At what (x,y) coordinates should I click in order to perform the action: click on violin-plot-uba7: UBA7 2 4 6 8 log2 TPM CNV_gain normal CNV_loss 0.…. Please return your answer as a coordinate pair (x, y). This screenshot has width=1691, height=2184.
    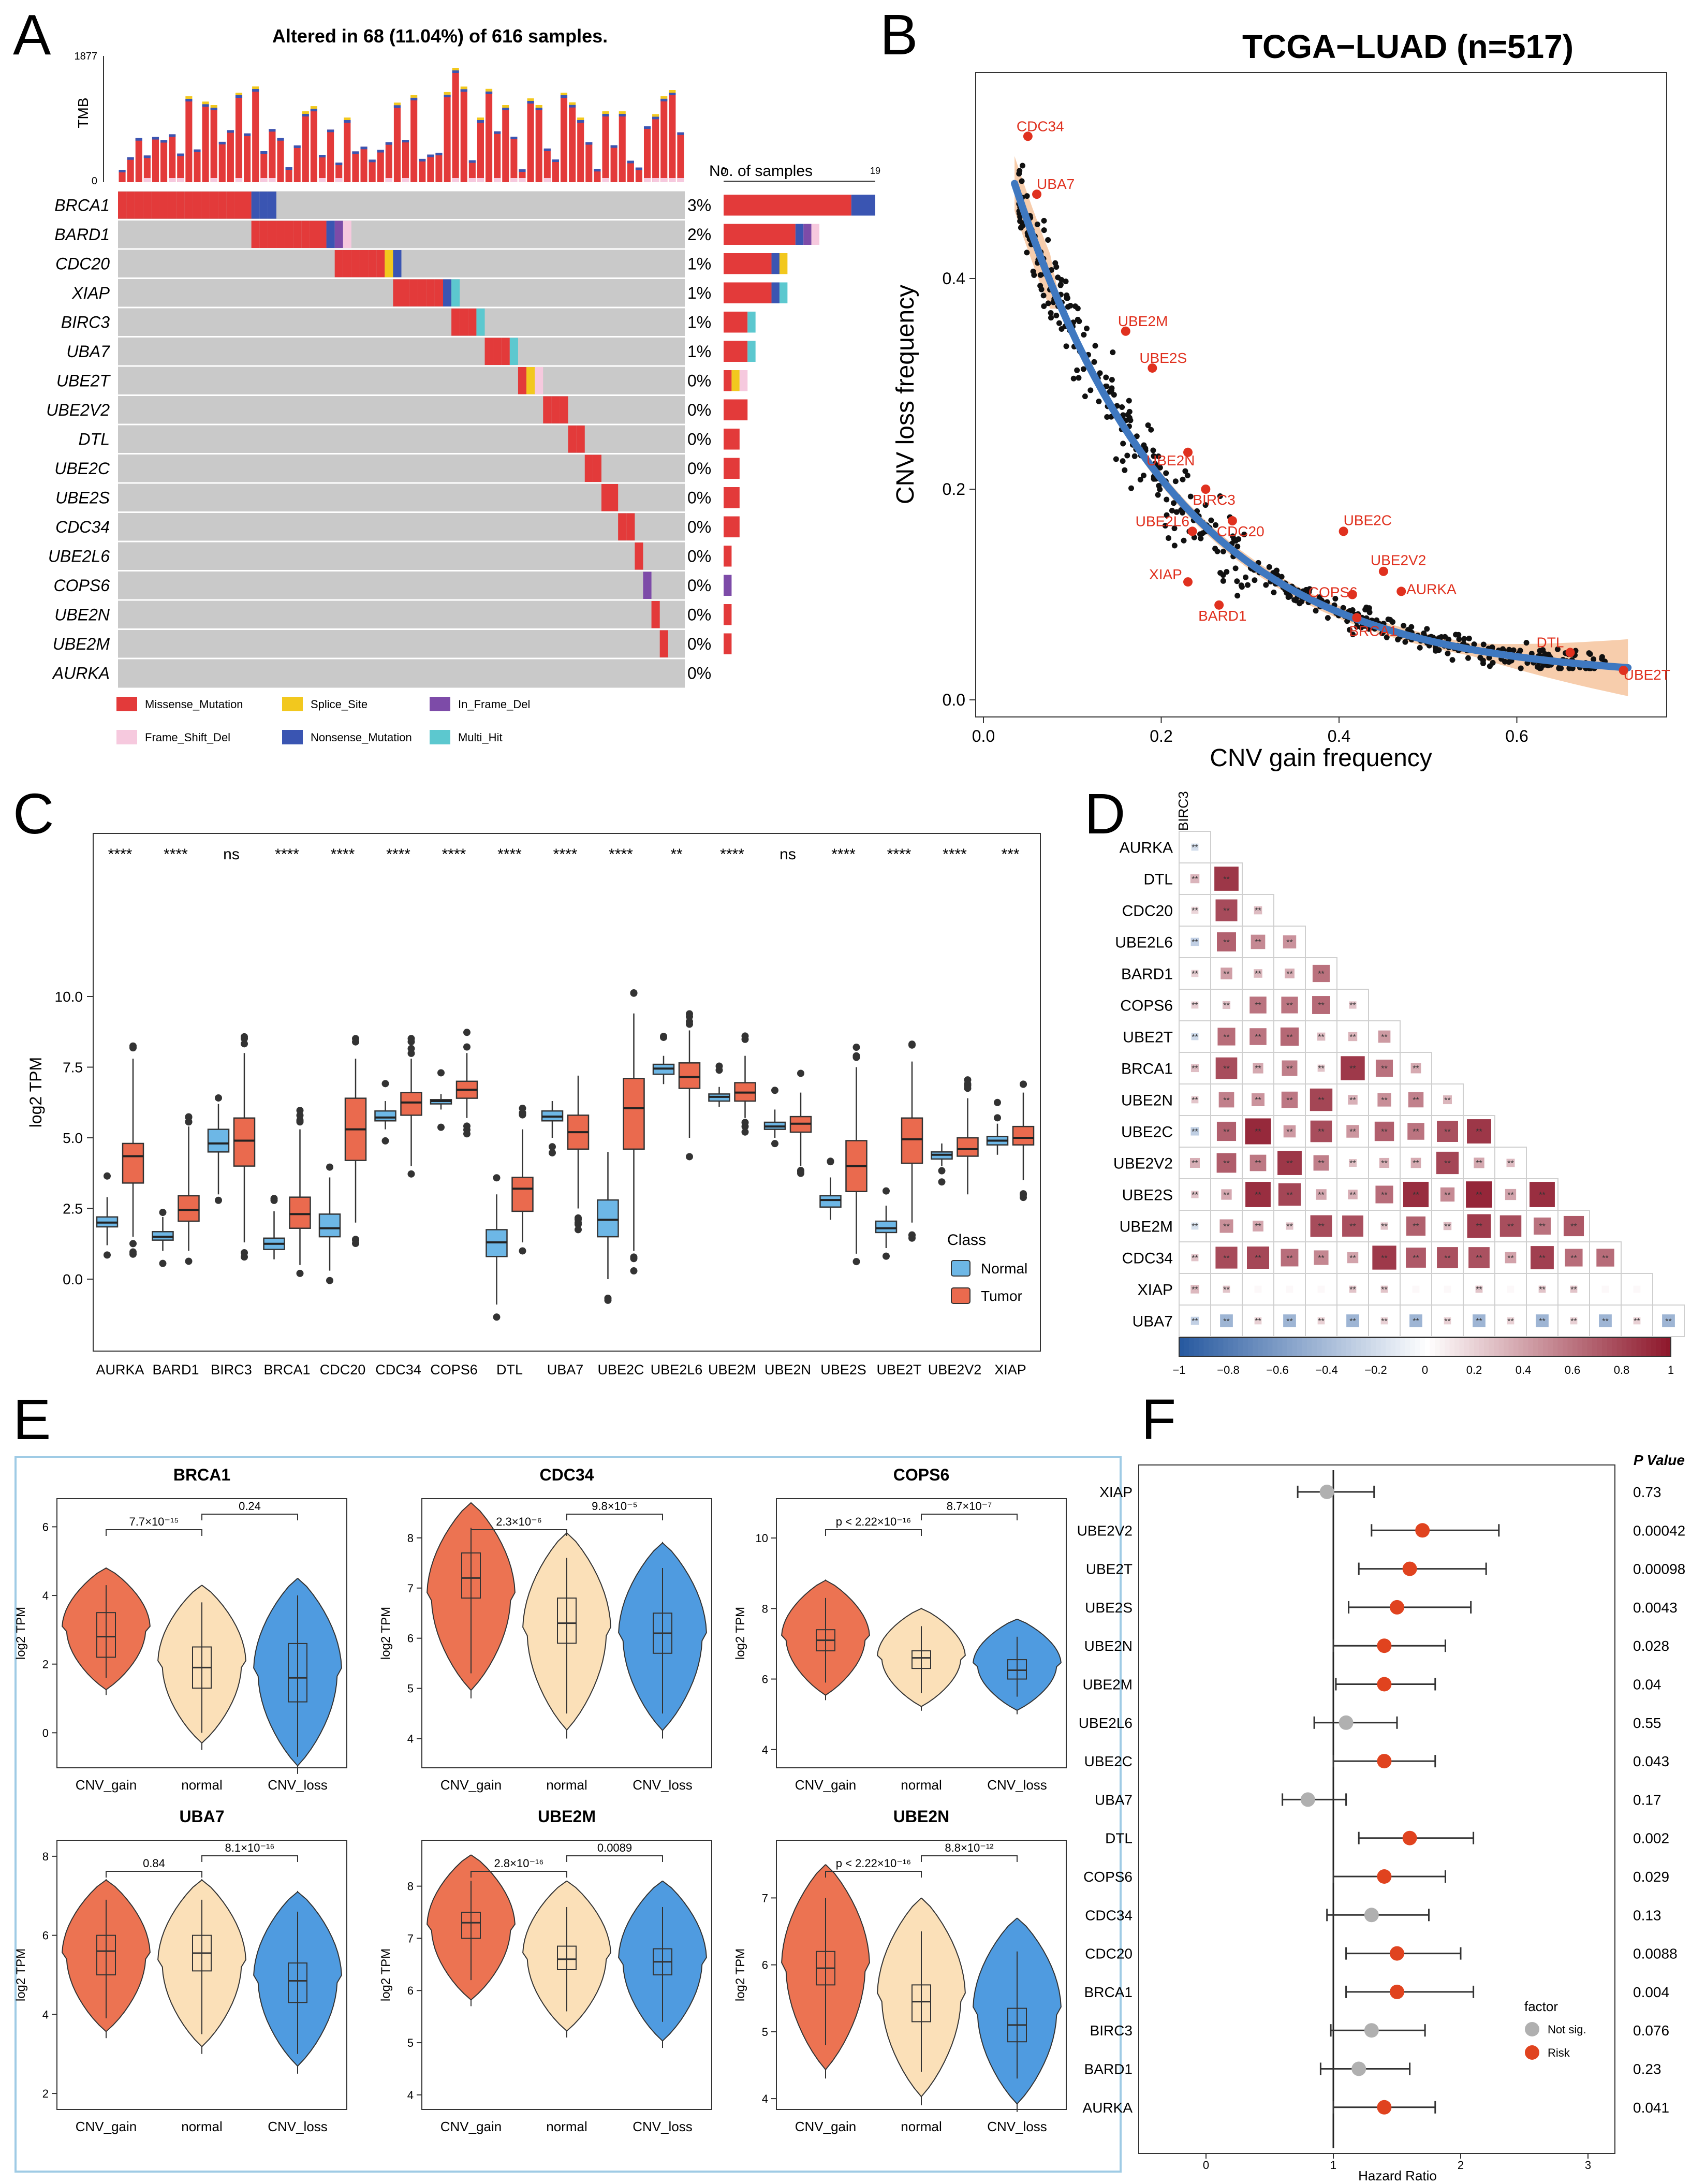
    Looking at the image, I should click on (180, 1970).